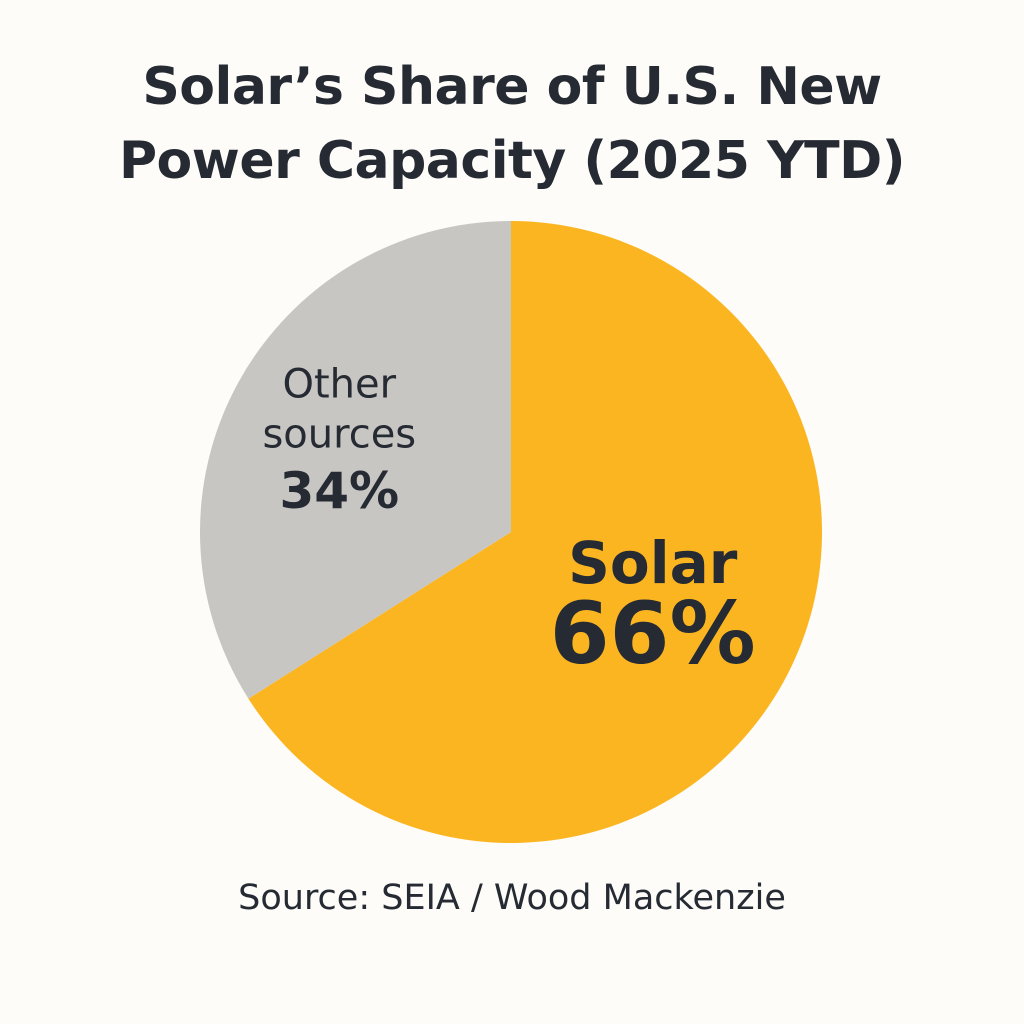 The height and width of the screenshot is (1024, 1024). I want to click on source-note: Source: SEIA / Wood Mackenzie, so click(512, 898).